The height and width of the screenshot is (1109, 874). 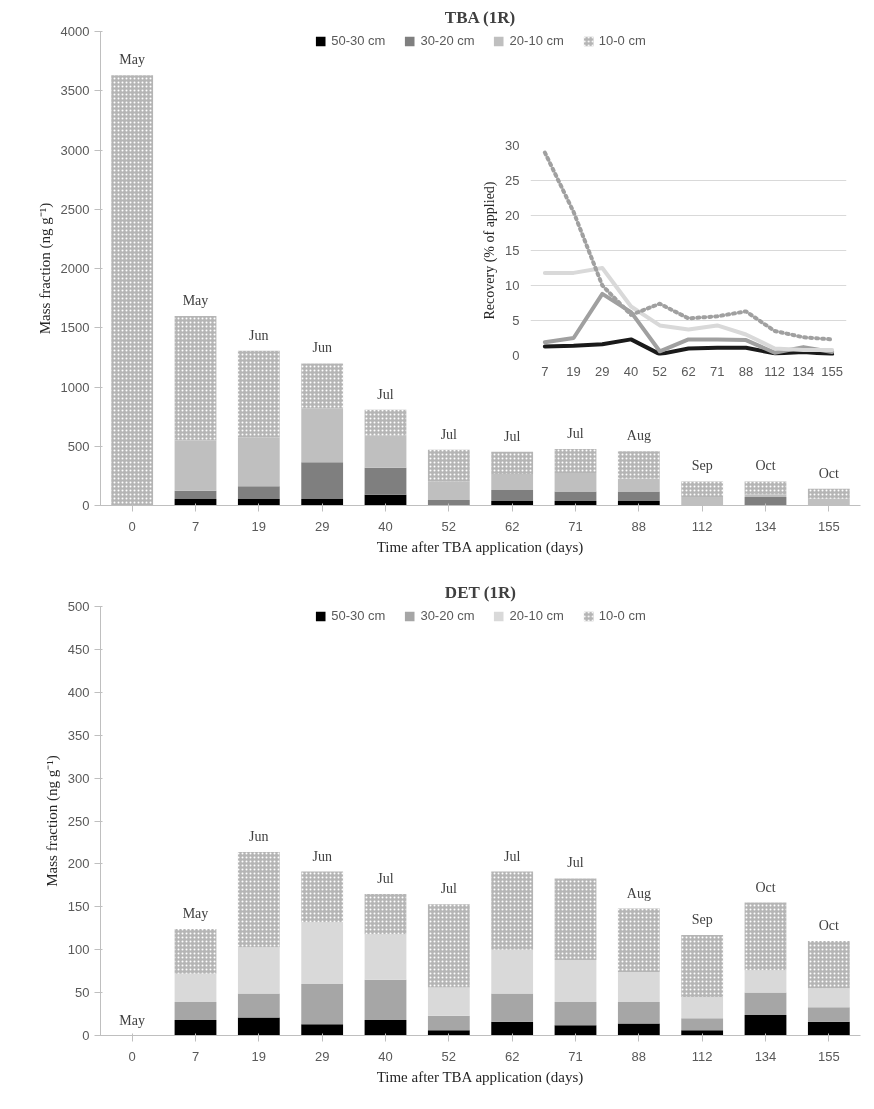 I want to click on legend-label: 10-0 cm, so click(x=622, y=615).